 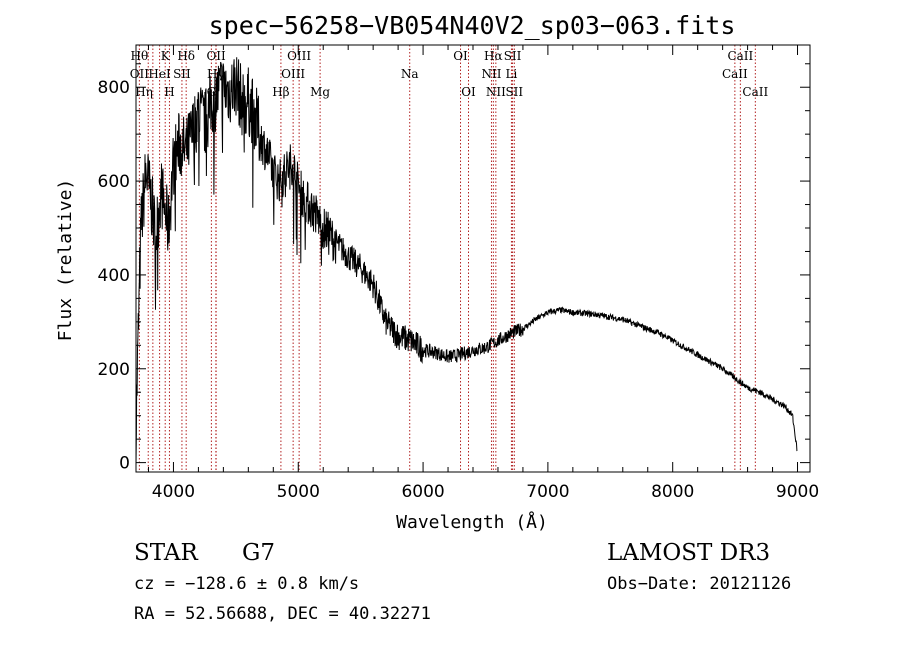 I want to click on spectral-line-label: Hη, so click(x=144, y=92).